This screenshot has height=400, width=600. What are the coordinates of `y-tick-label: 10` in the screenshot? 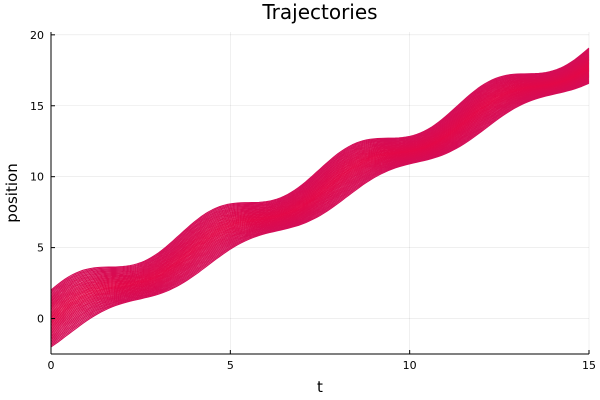 It's located at (37, 177).